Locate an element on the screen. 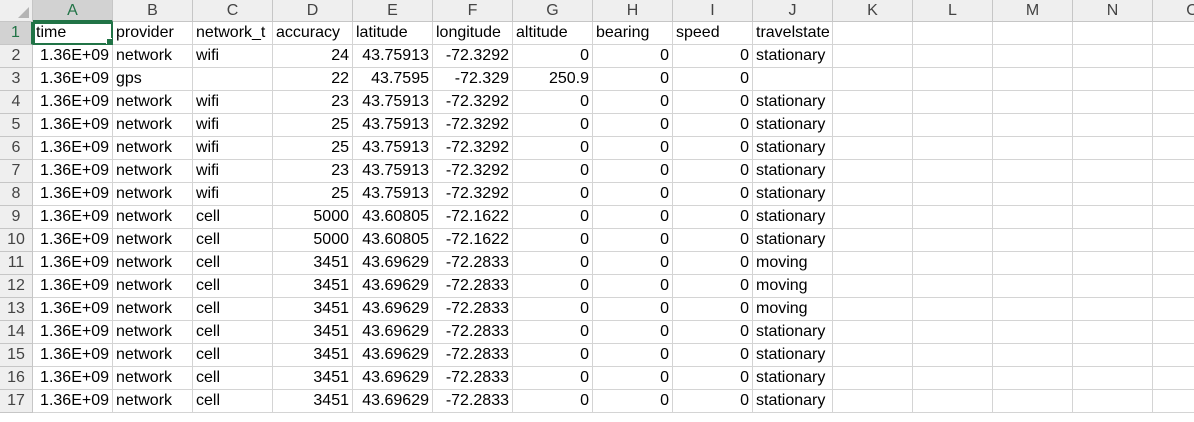  cell-o11 is located at coordinates (1173, 263).